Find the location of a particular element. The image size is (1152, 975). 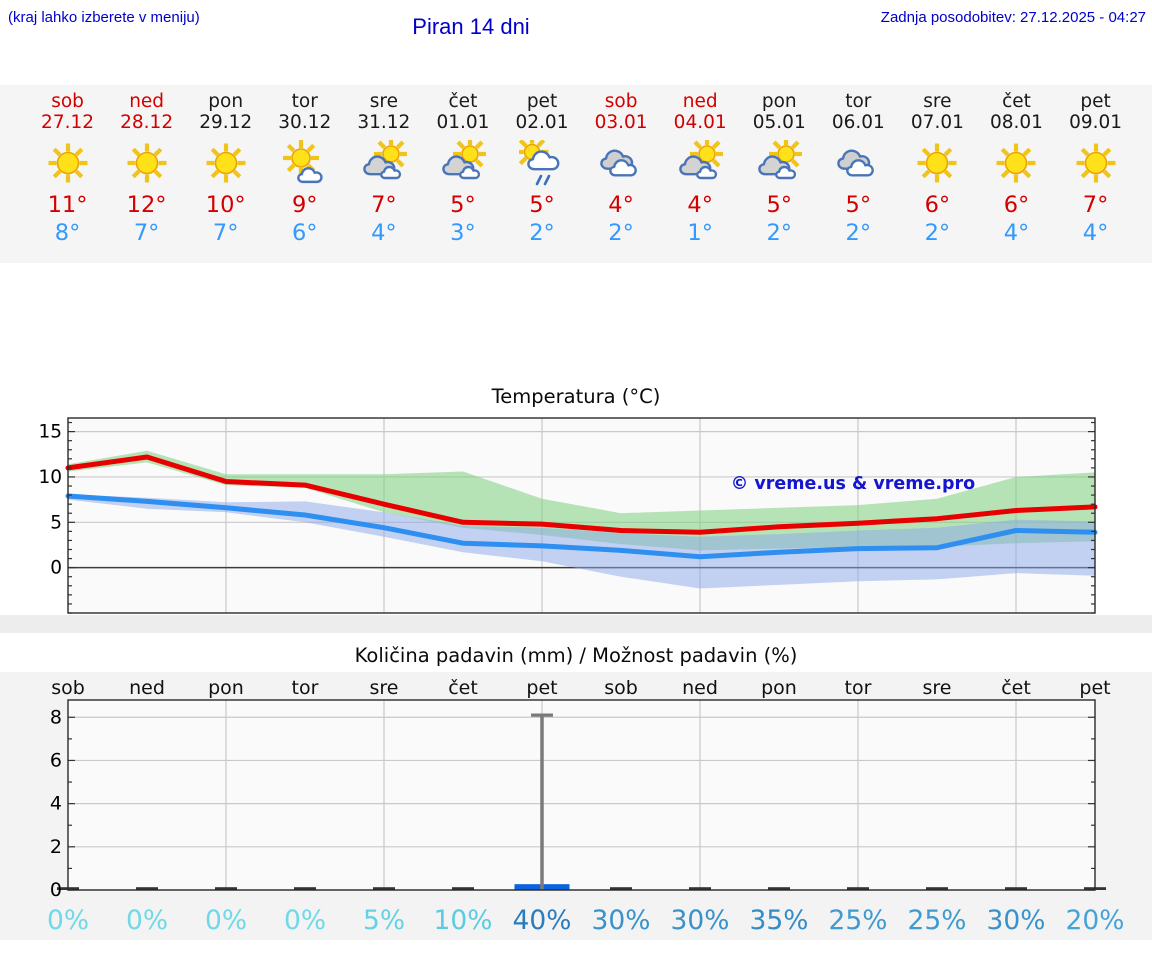

weather-sun-small-cloud-icon is located at coordinates (304, 163).